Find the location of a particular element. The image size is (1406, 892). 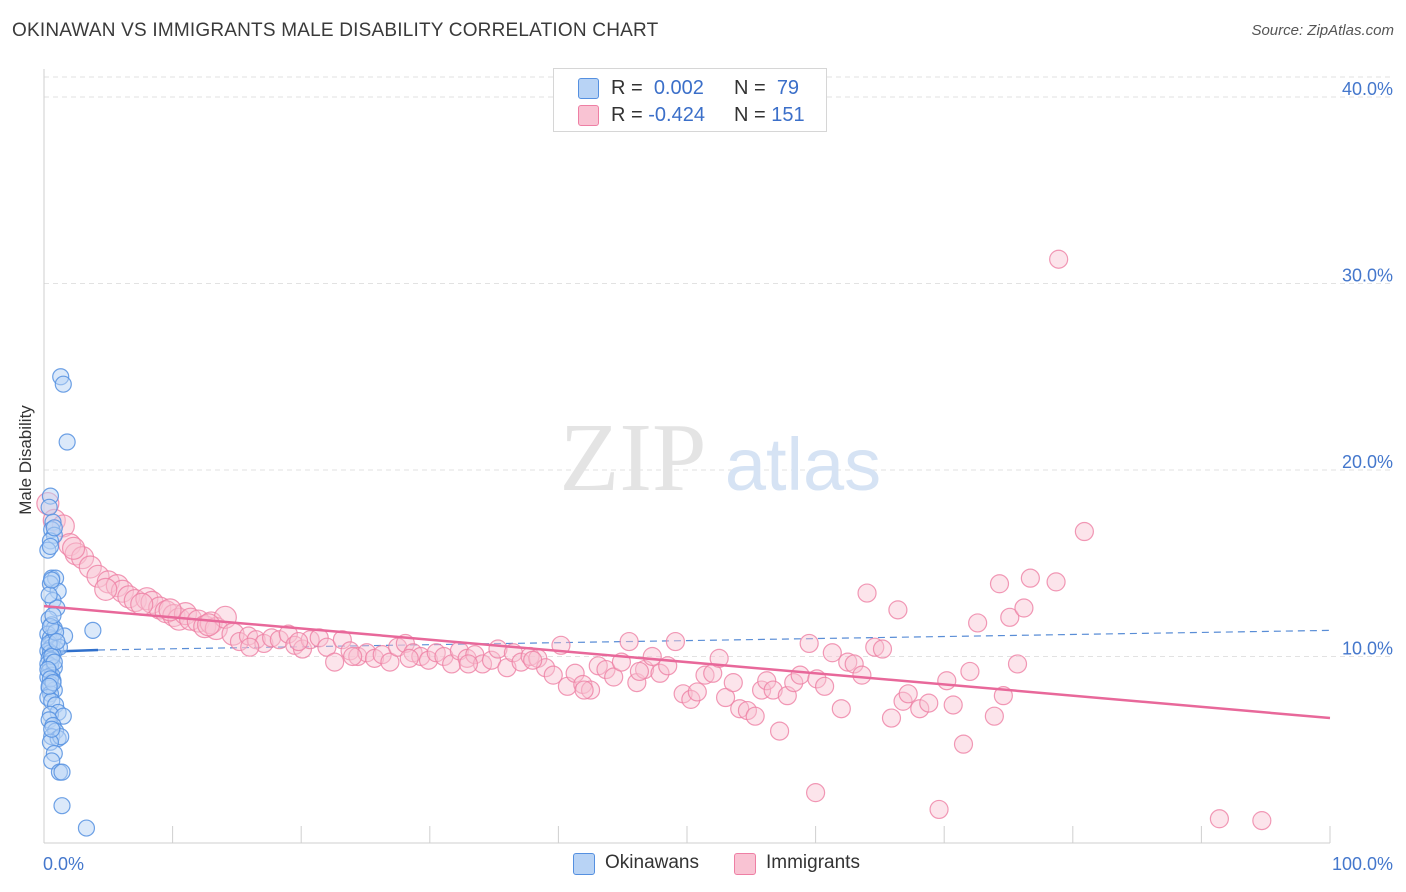

okinawan-swatch is located at coordinates (588, 88).